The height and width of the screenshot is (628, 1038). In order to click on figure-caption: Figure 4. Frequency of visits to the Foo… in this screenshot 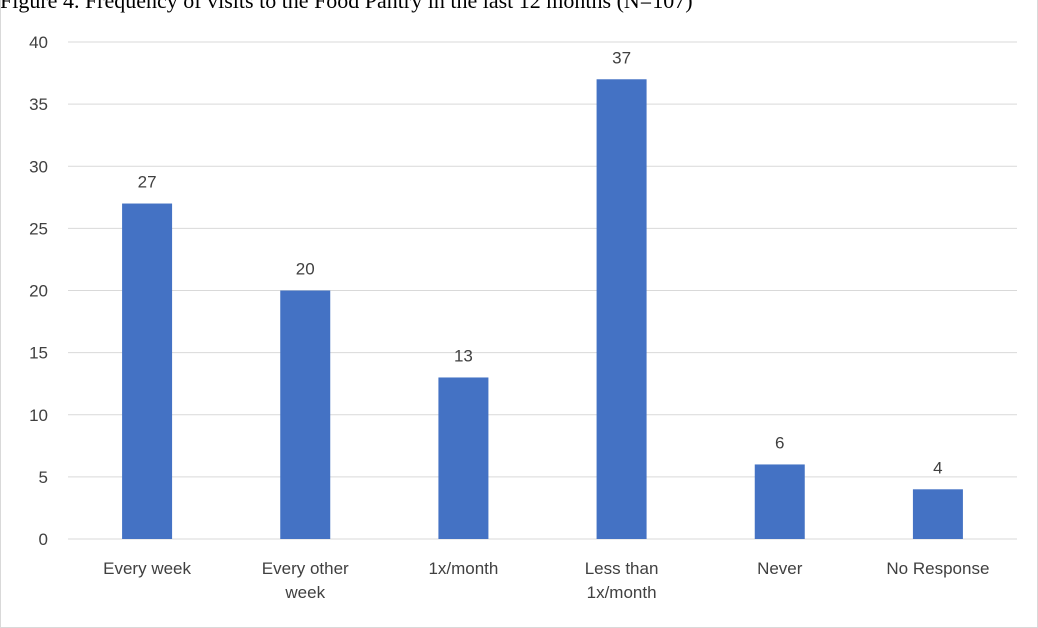, I will do `click(346, 6)`.